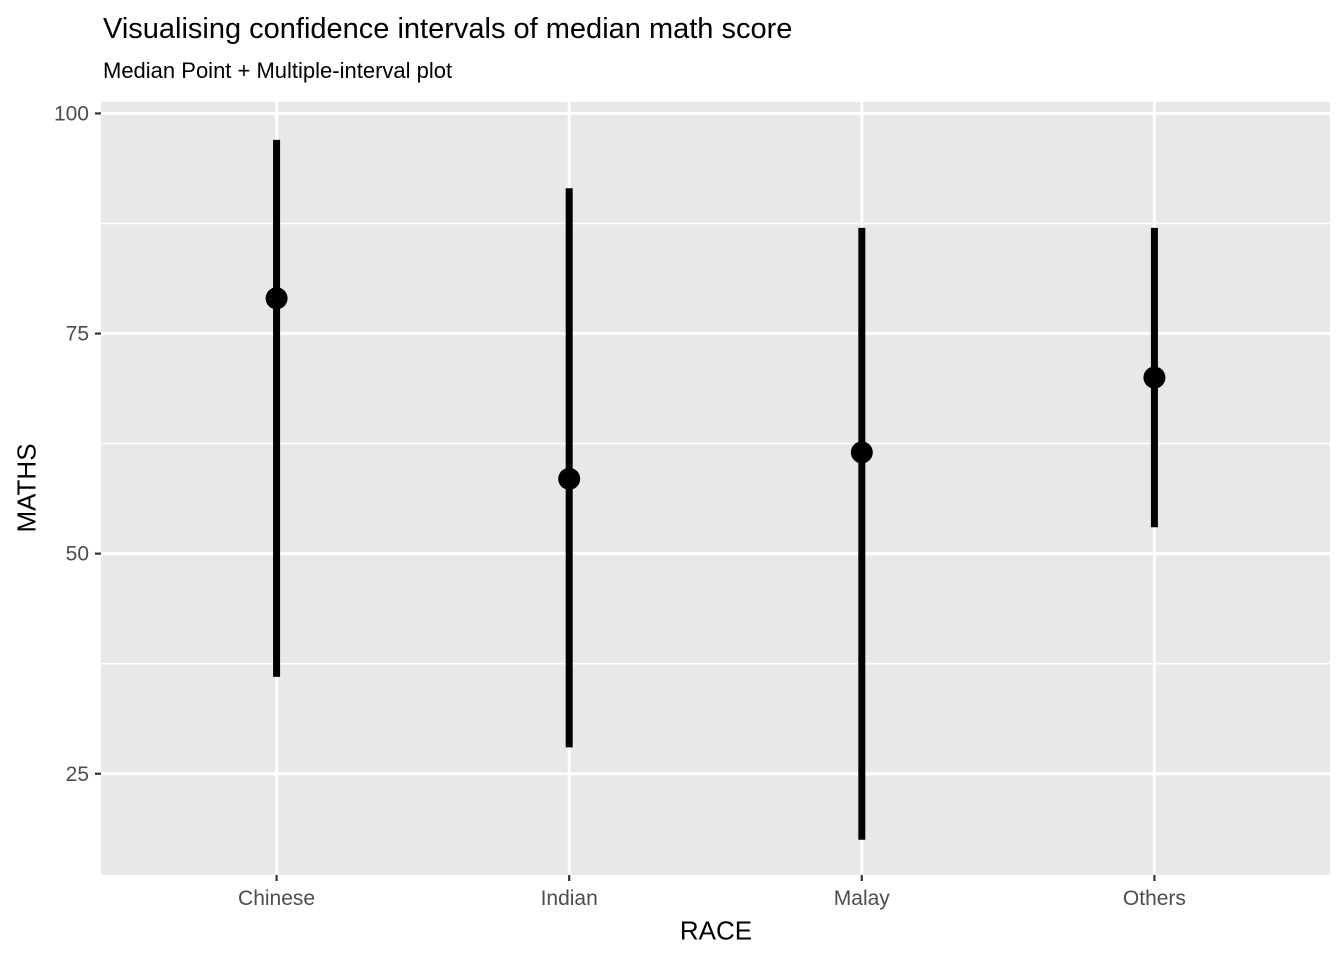 The height and width of the screenshot is (960, 1344). Describe the element at coordinates (71, 113) in the screenshot. I see `y-tick-label: 100` at that location.